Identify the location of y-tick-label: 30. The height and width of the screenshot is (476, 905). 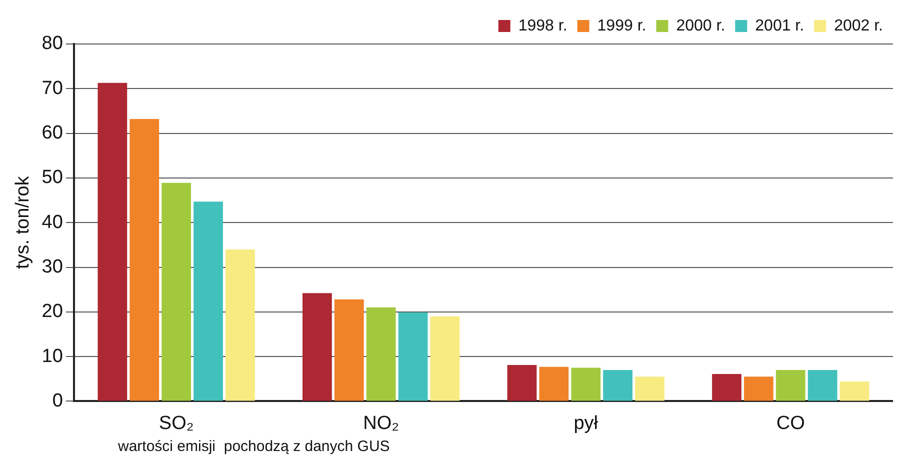
(52, 267).